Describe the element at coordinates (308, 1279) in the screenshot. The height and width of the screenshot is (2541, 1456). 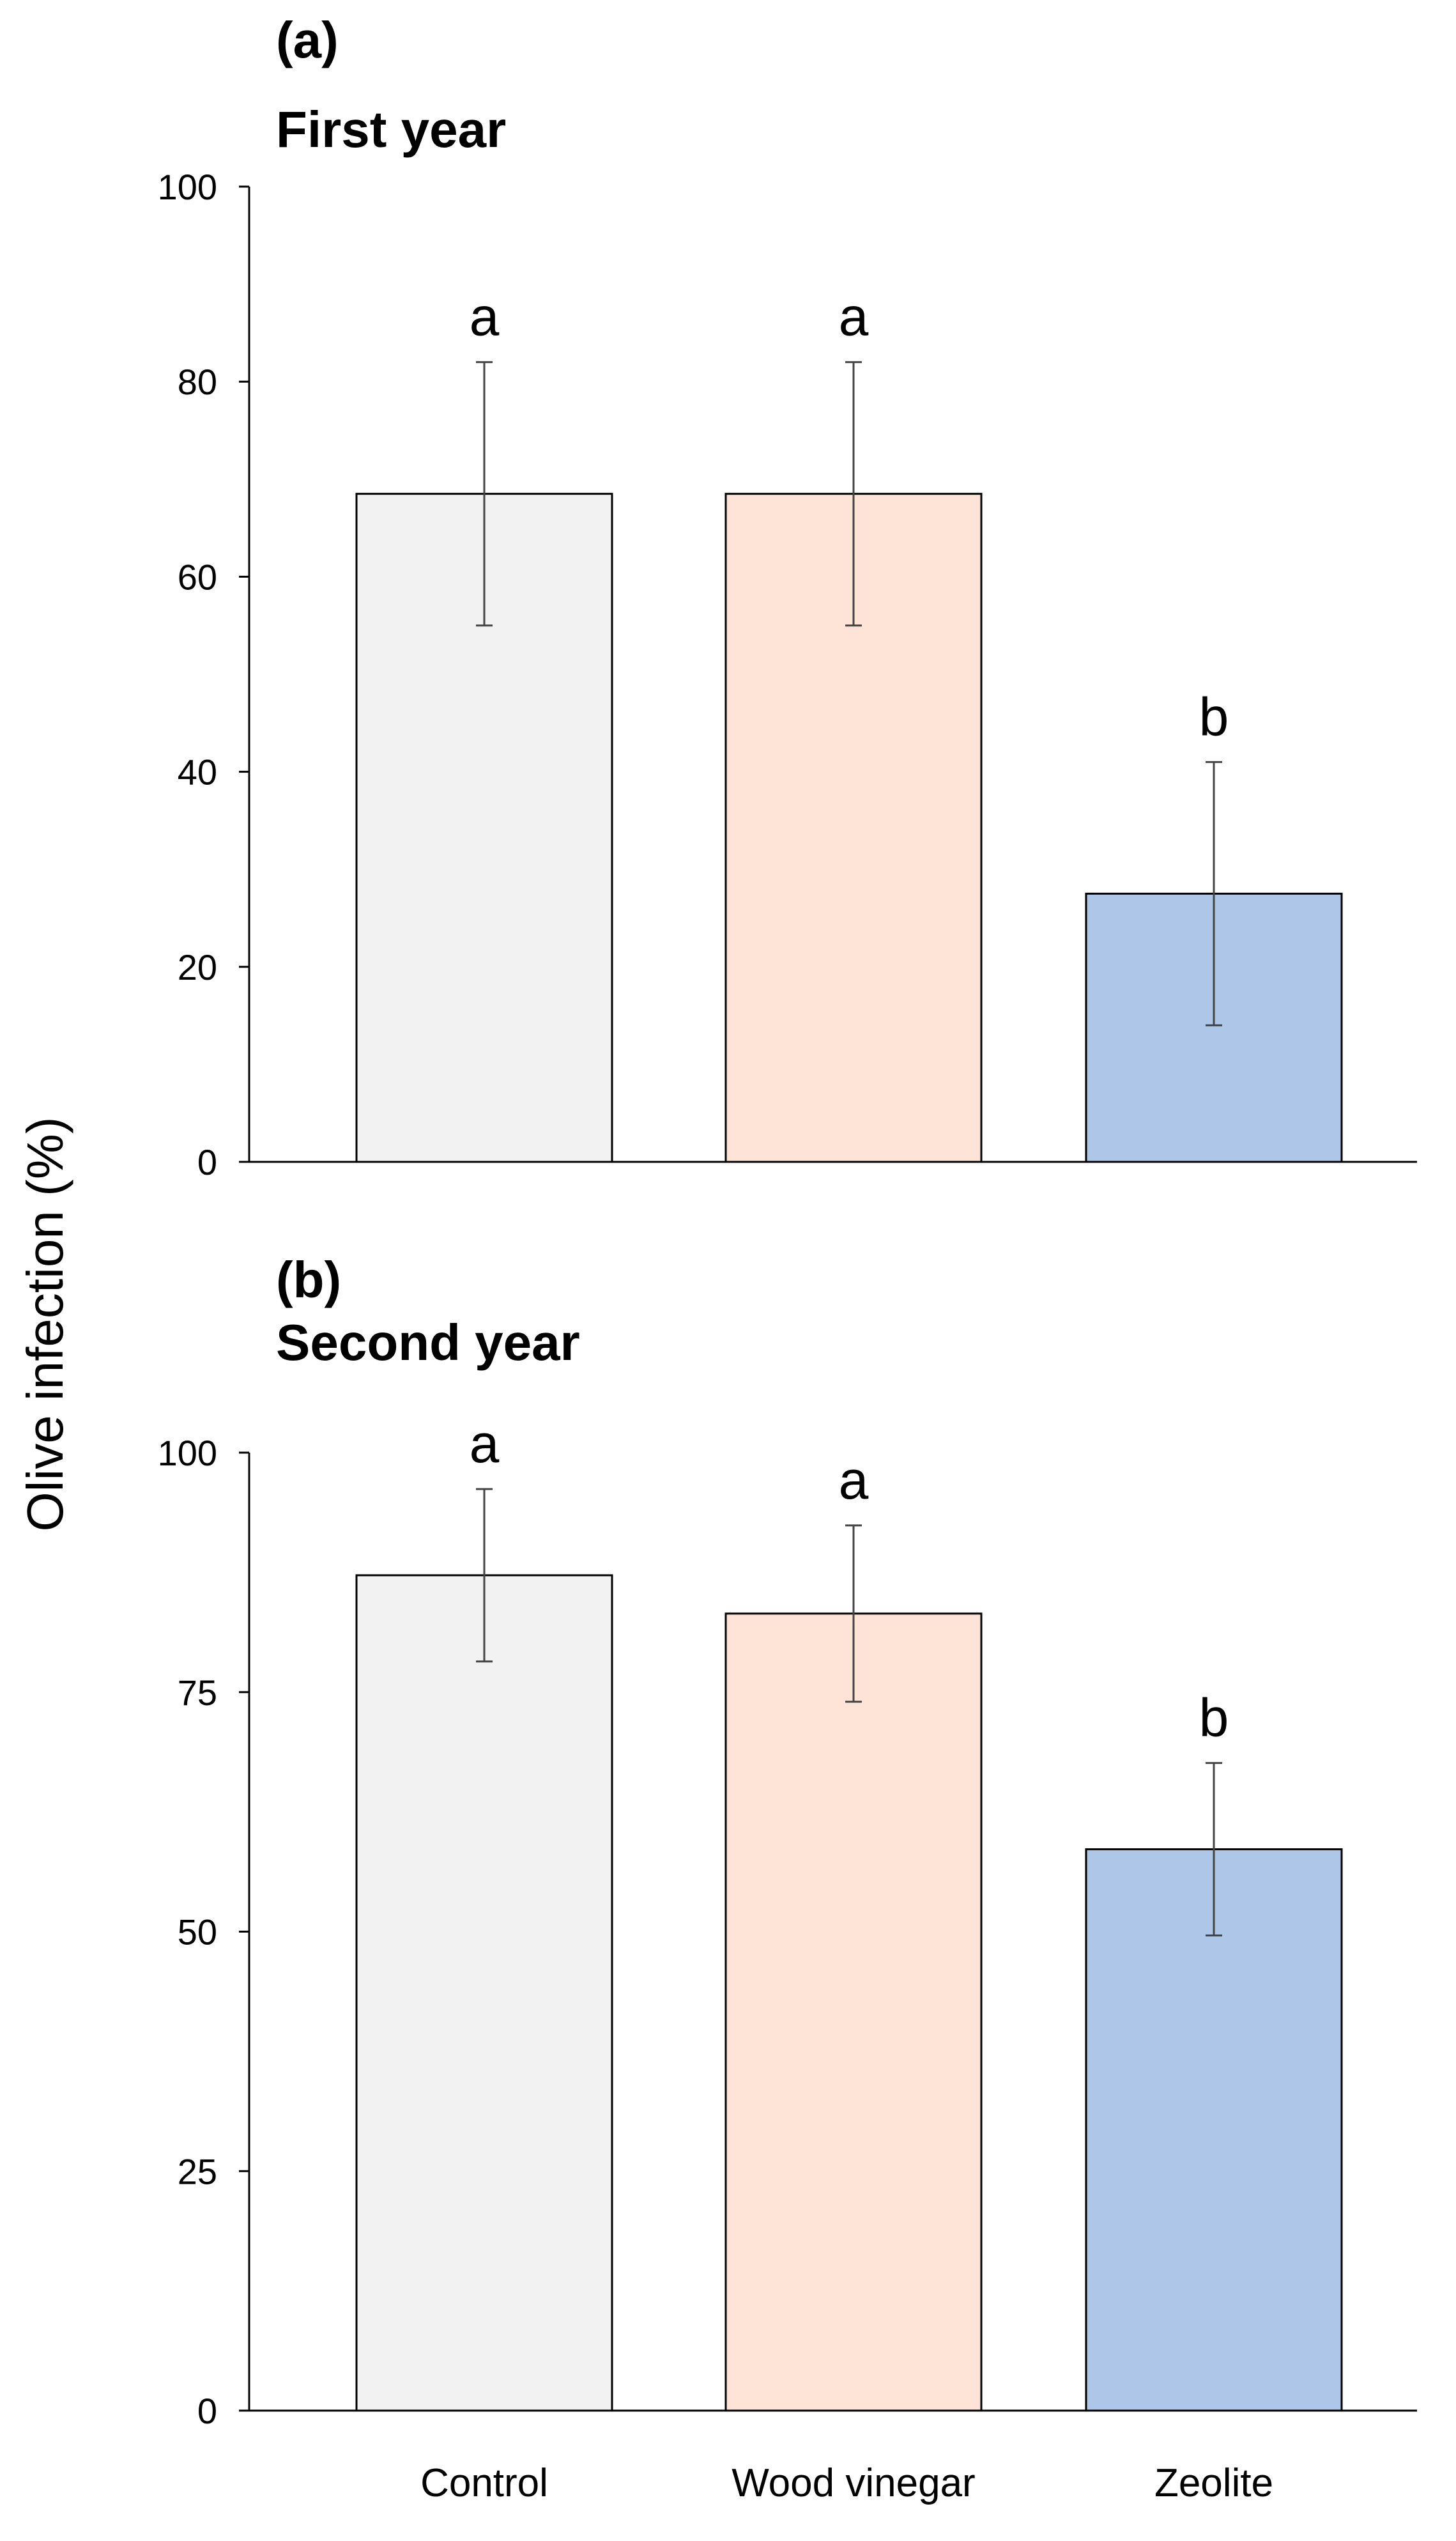
I see `panel-label: (b)` at that location.